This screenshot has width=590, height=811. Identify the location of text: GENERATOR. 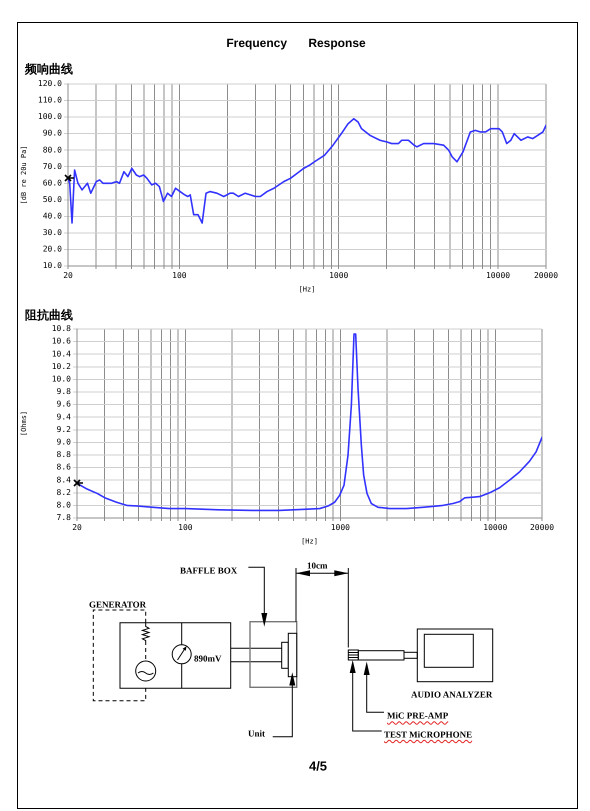
(117, 605).